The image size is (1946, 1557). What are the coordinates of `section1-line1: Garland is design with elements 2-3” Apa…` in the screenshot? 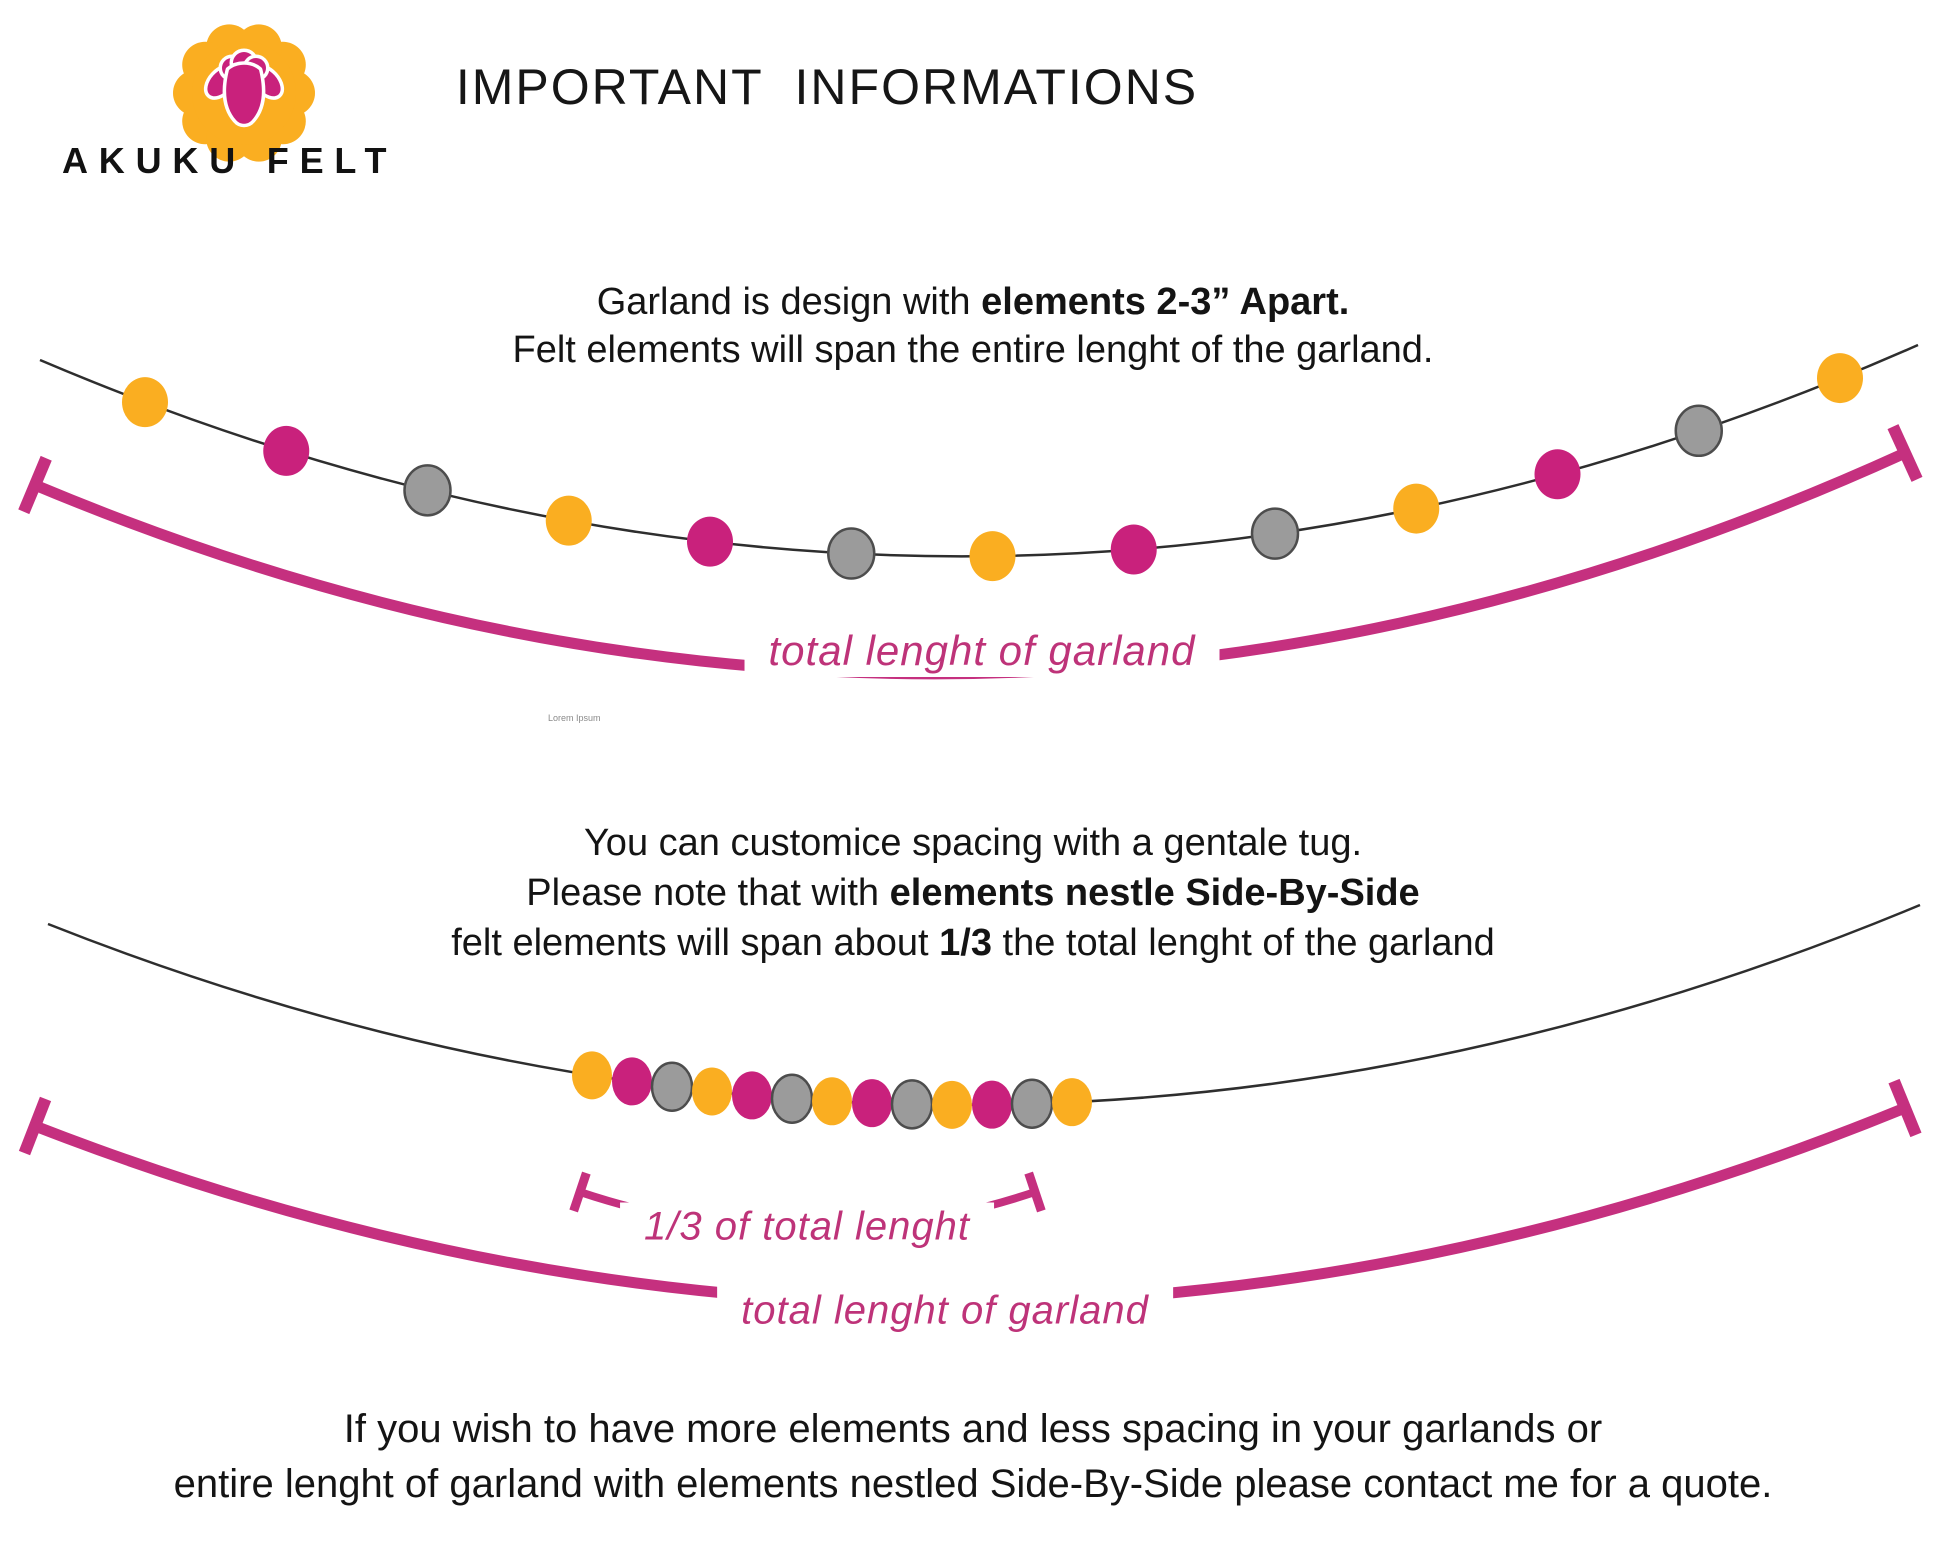 It's located at (973, 302).